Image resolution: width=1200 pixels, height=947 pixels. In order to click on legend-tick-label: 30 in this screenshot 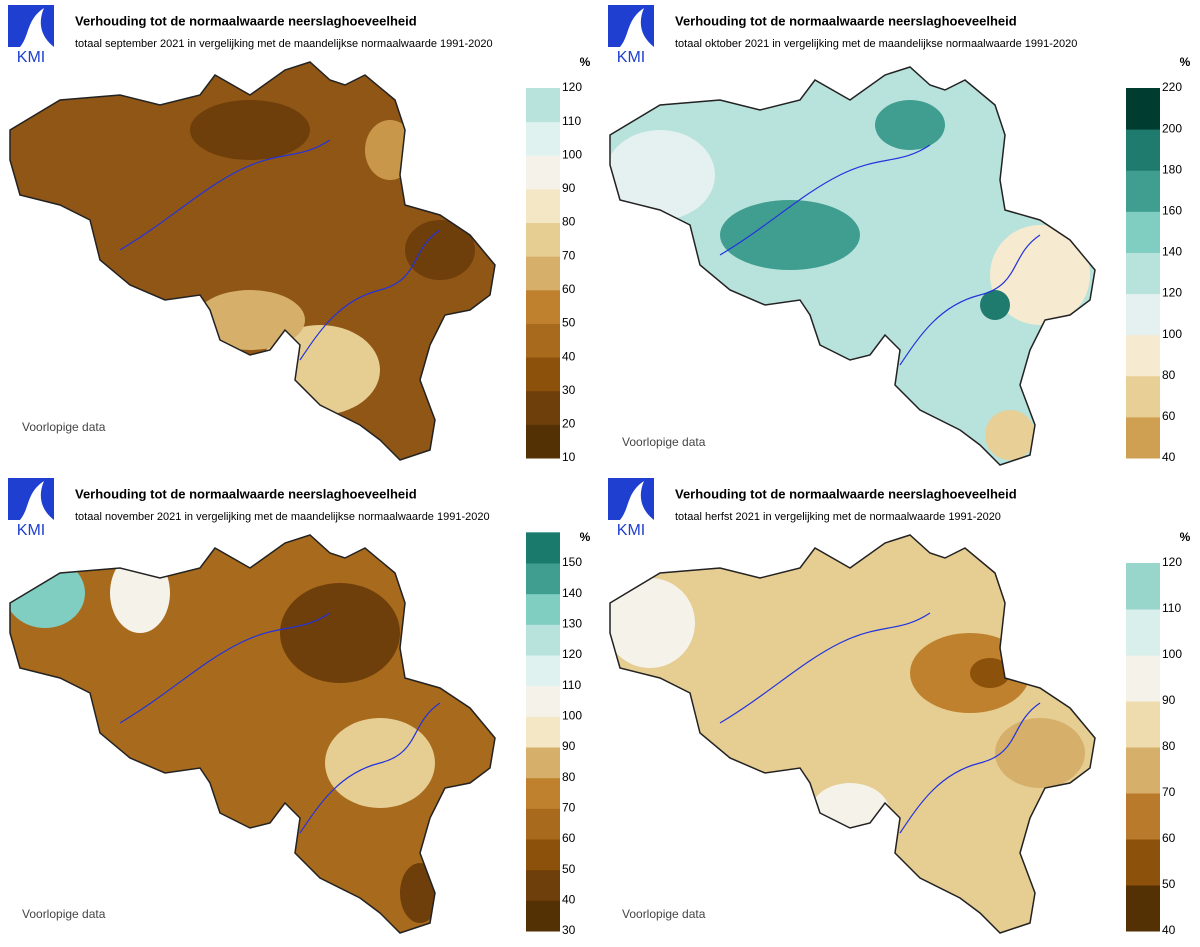, I will do `click(569, 930)`.